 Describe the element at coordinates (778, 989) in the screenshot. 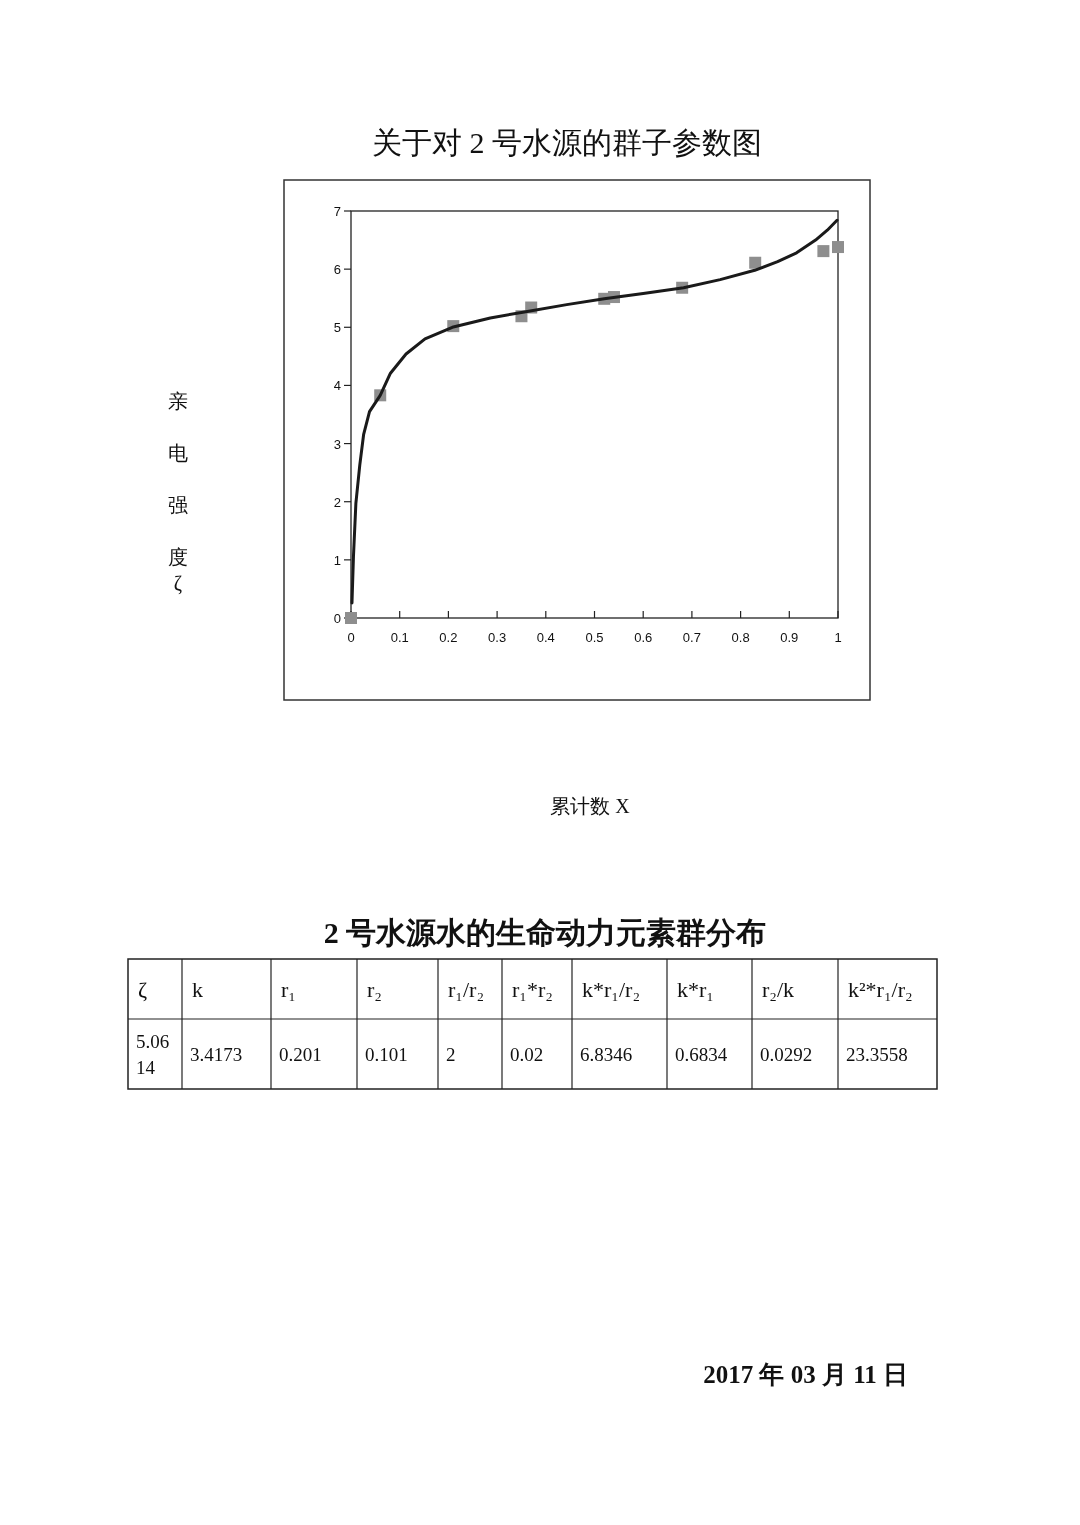

I see `category-label: r₂/k` at that location.